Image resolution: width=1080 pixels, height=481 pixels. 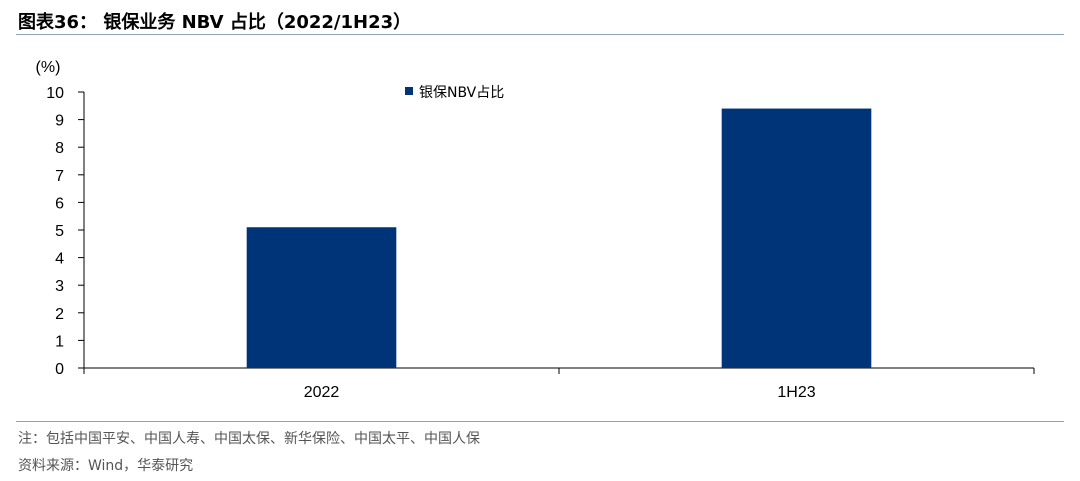 I want to click on legend: 银保NBV占比, so click(x=454, y=93).